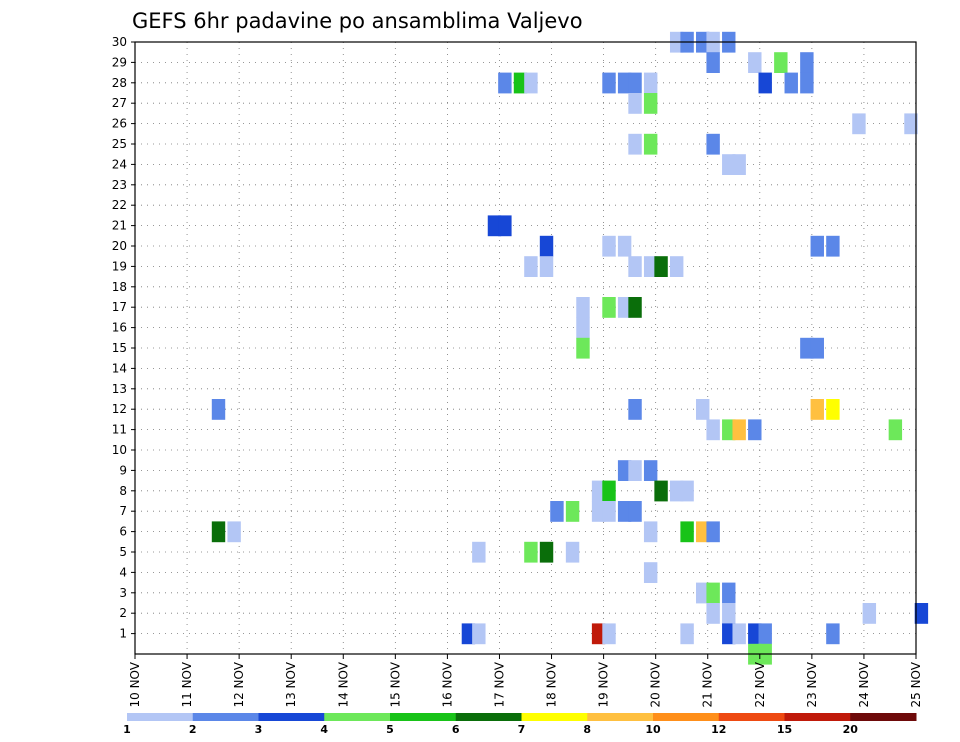  I want to click on y-tick-label: 21, so click(119, 226).